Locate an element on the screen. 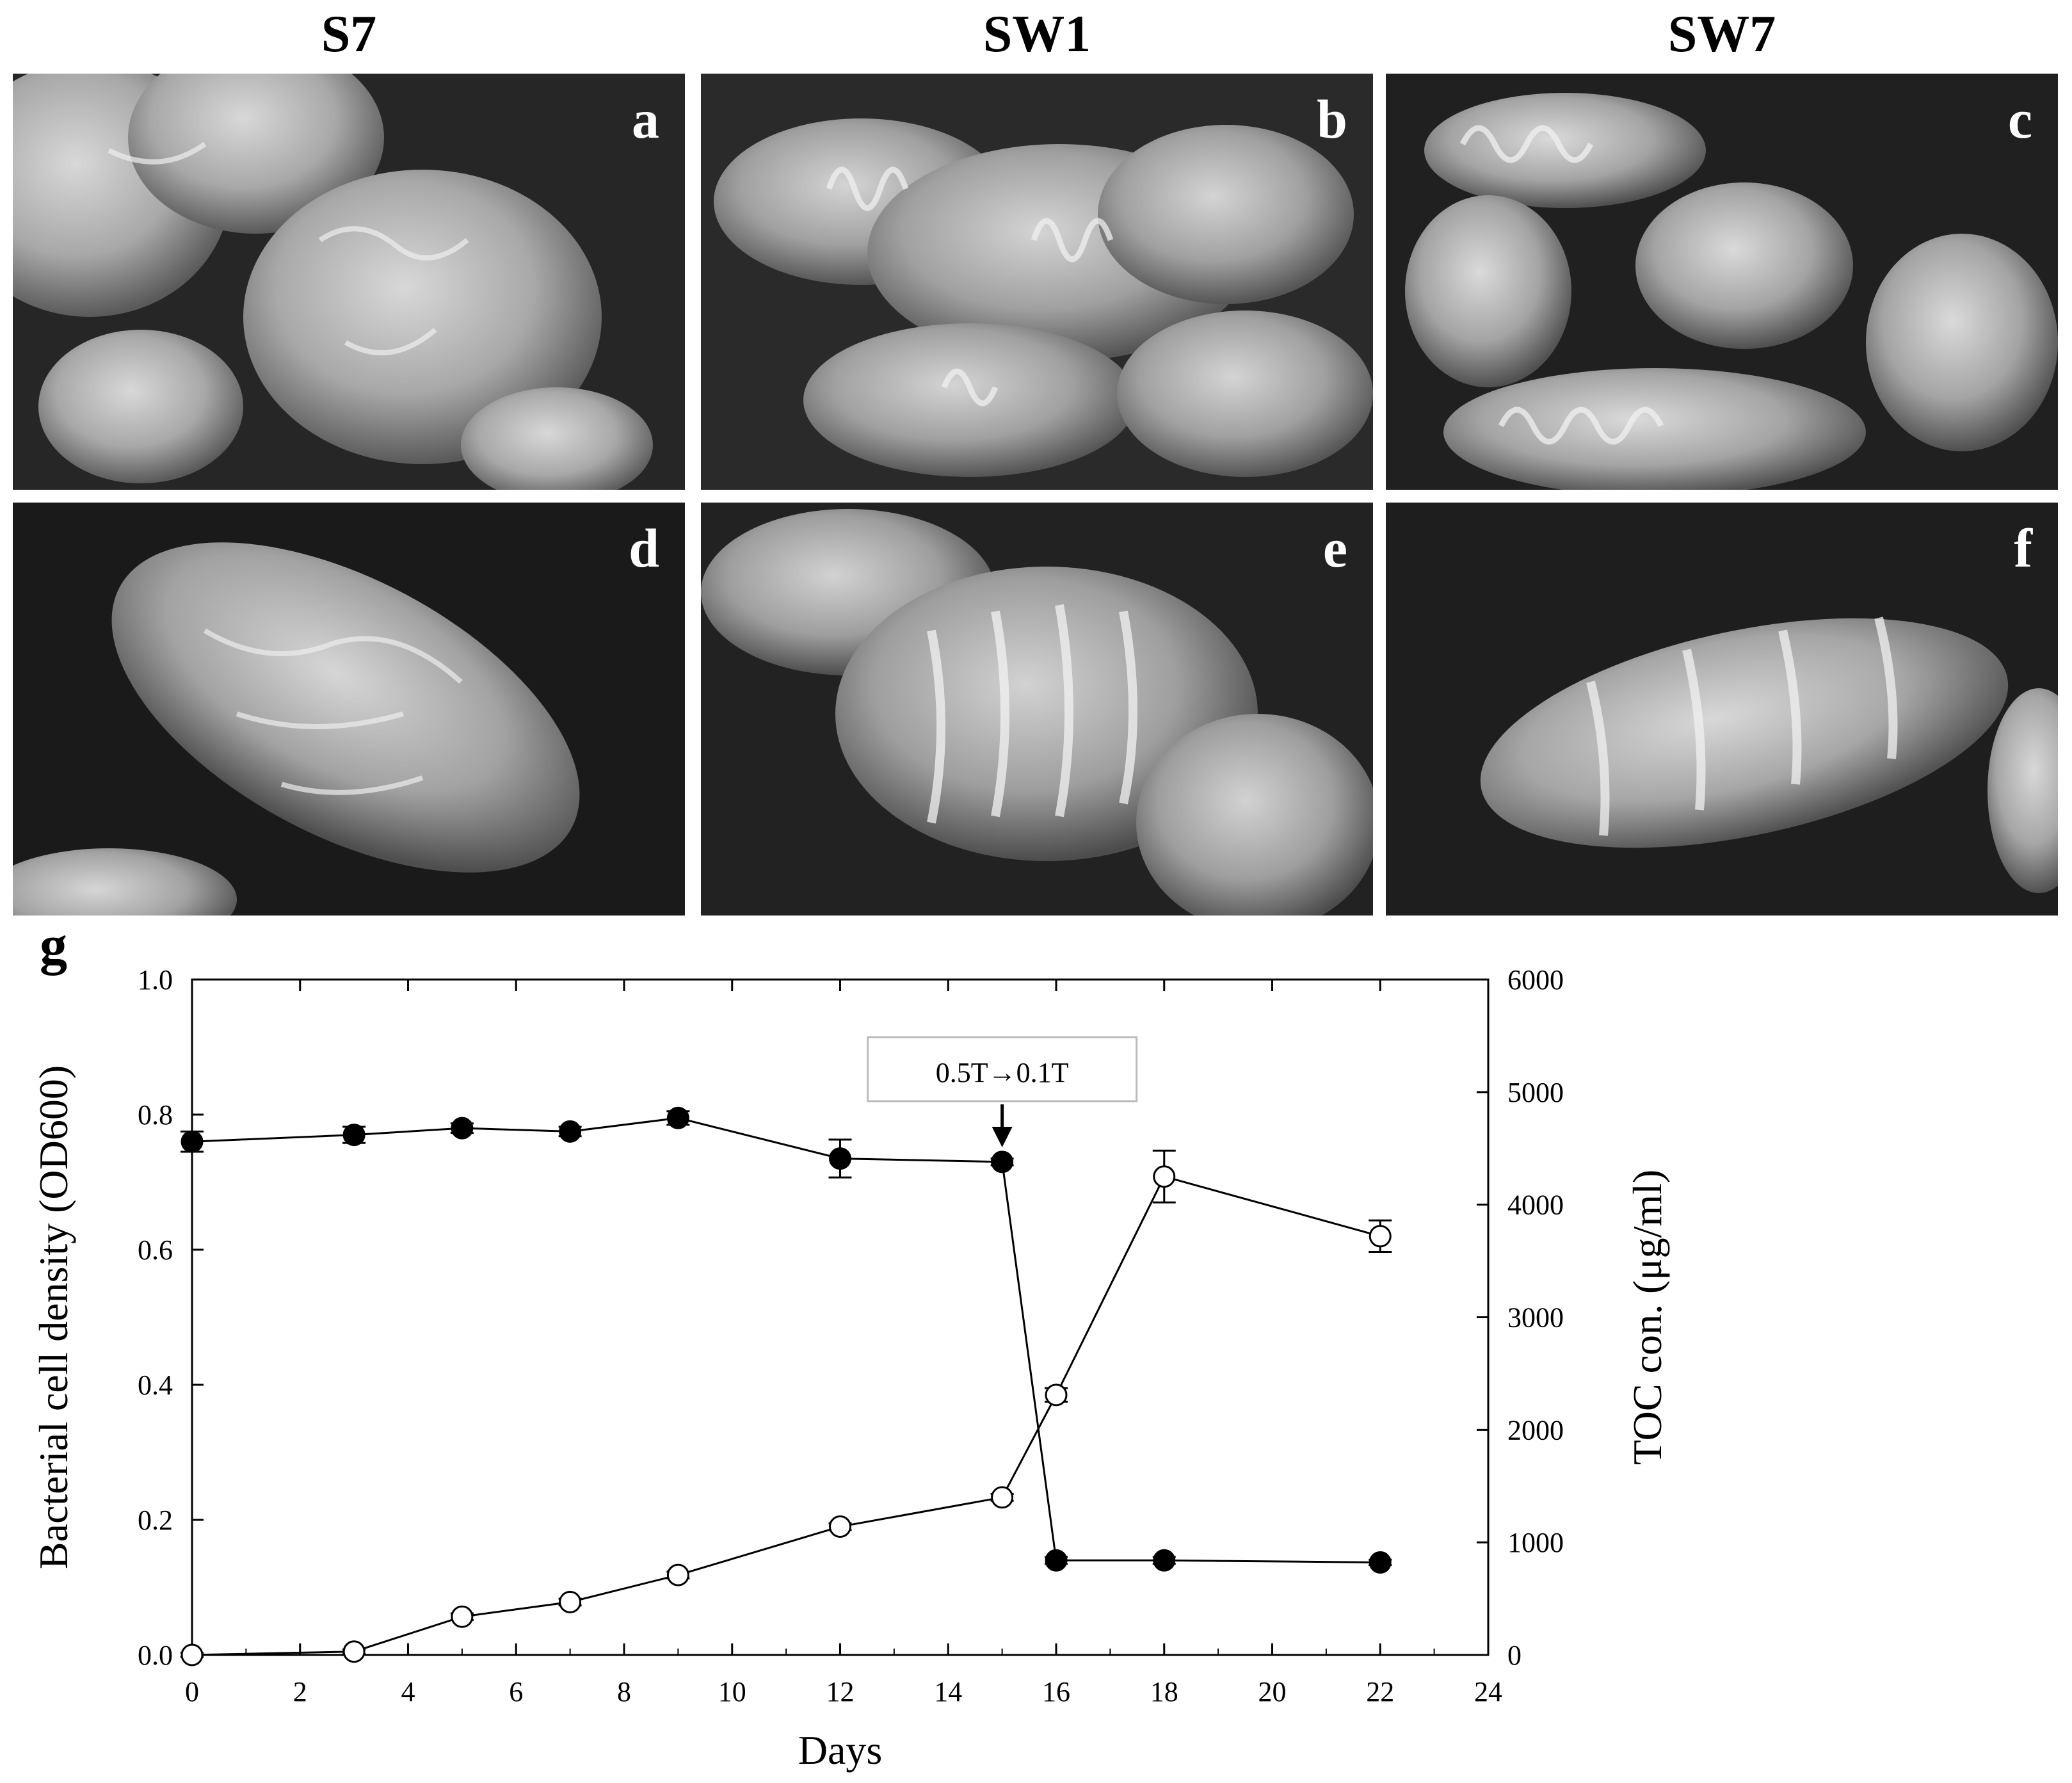  annotation-box is located at coordinates (1002, 1069).